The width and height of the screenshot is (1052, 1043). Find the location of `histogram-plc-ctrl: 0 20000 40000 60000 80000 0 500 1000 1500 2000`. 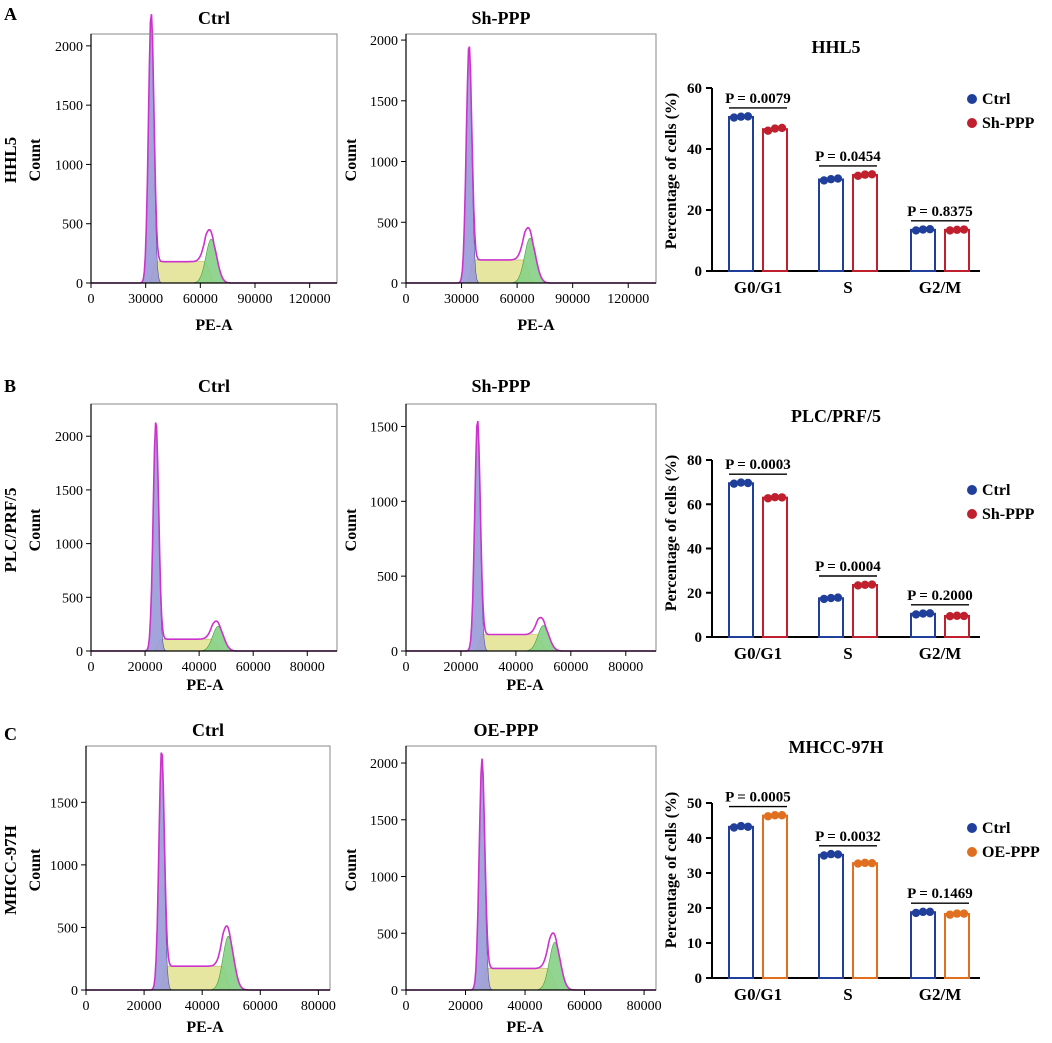

histogram-plc-ctrl: 0 20000 40000 60000 80000 0 500 1000 1500 2000 is located at coordinates (196, 539).